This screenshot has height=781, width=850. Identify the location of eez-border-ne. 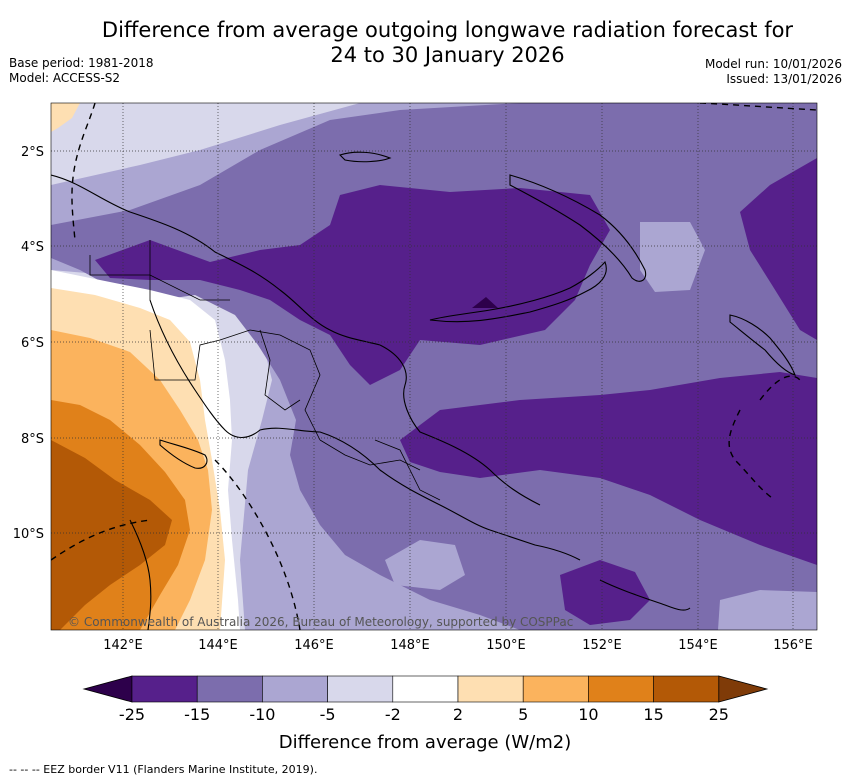
(758, 107).